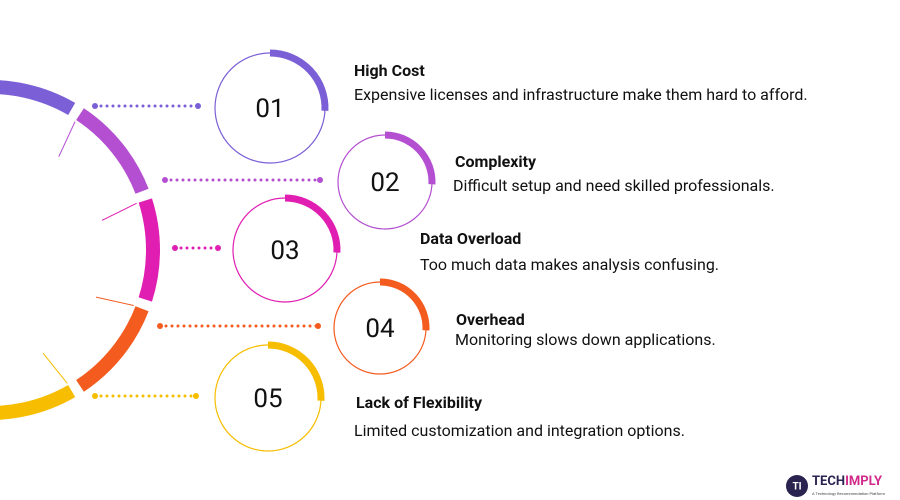 The width and height of the screenshot is (900, 500). I want to click on item-description: Too much data makes analysis confusing., so click(569, 264).